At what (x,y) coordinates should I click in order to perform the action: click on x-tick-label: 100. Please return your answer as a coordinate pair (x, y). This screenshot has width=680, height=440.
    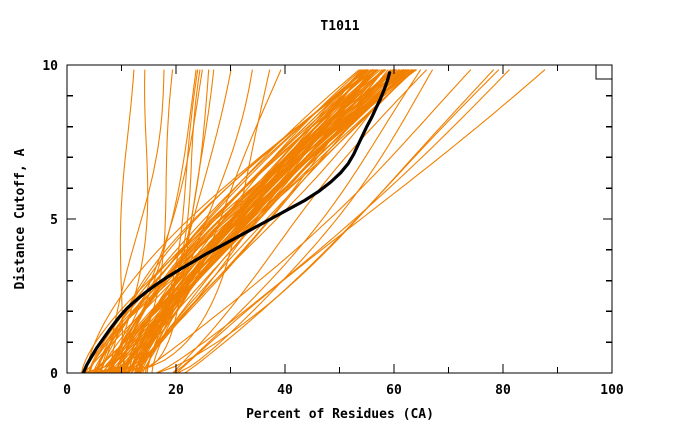
    Looking at the image, I should click on (612, 390).